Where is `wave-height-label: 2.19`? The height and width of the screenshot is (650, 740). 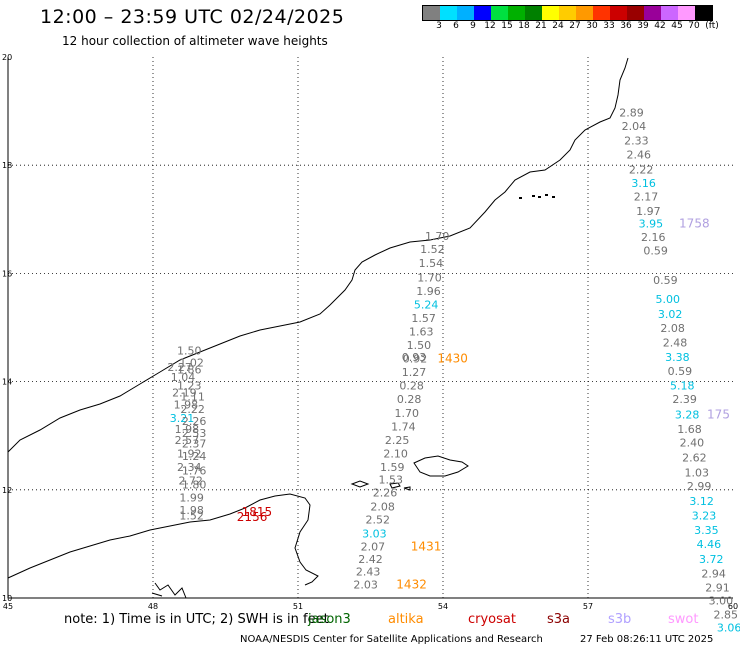 wave-height-label: 2.19 is located at coordinates (184, 393).